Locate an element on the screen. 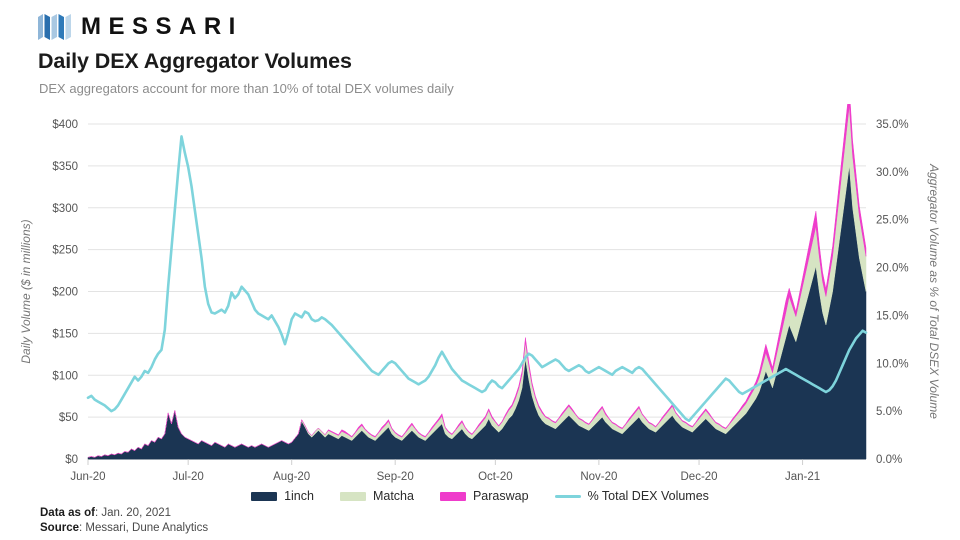 This screenshot has height=540, width=960. x-axis-tick-label: Oct-20 is located at coordinates (495, 477).